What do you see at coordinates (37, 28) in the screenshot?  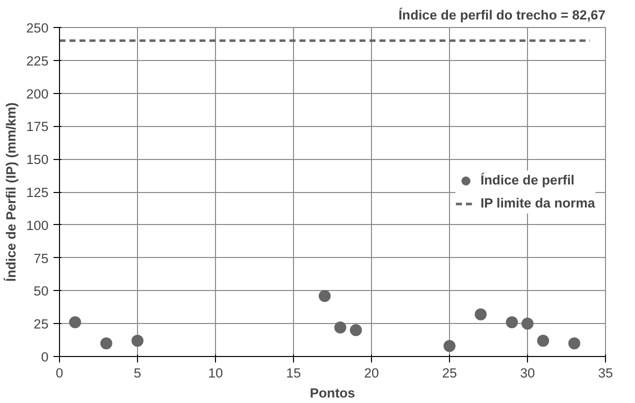 I see `y-tick-label: 250` at bounding box center [37, 28].